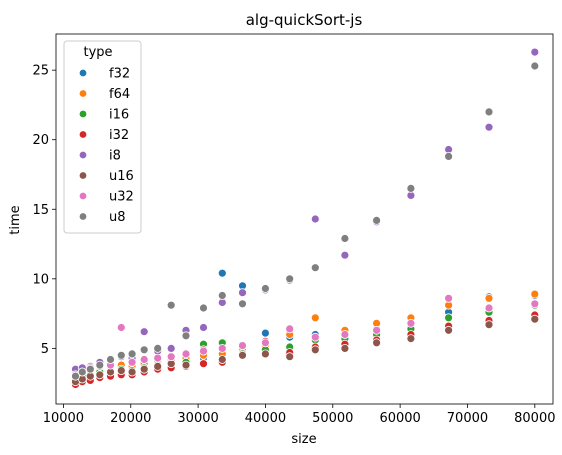 Image resolution: width=562 pixels, height=455 pixels. I want to click on legend-marker-f32, so click(83, 73).